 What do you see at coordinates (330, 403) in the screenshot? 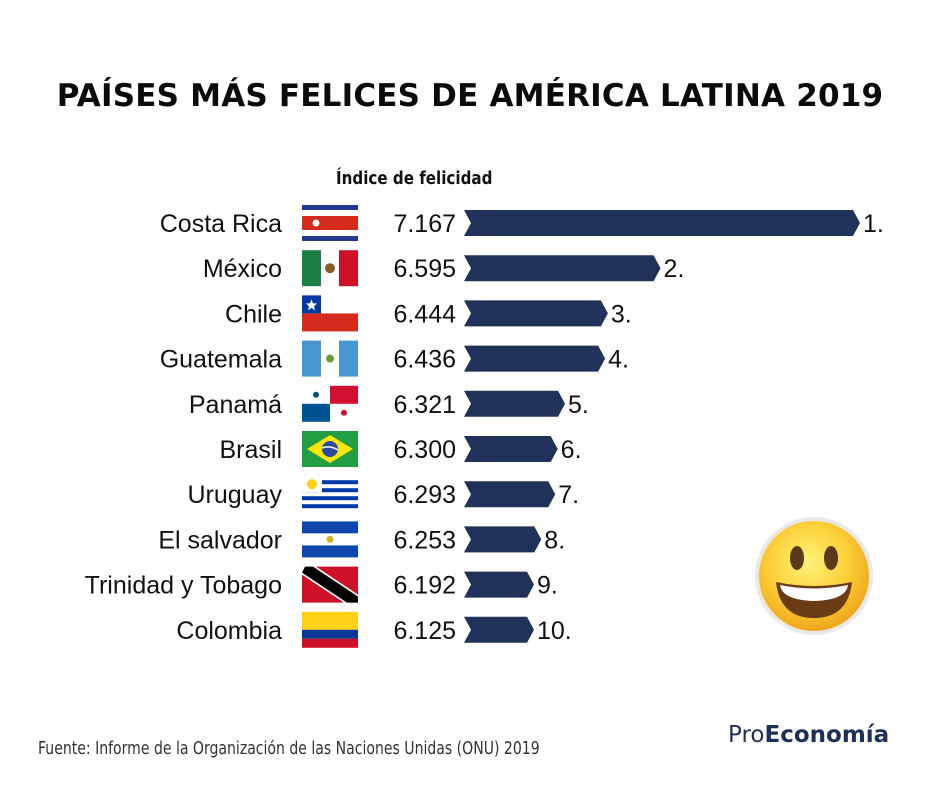
I see `flag-icon-panama` at bounding box center [330, 403].